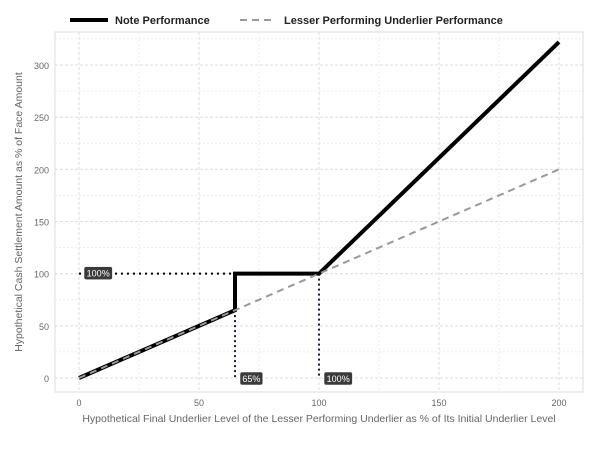 The height and width of the screenshot is (450, 600). I want to click on y-tick-label: 0, so click(46, 379).